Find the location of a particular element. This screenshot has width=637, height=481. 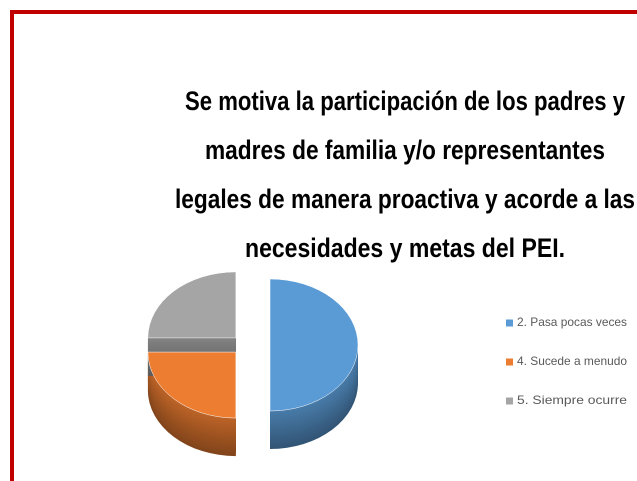

chart-title: necesidades y metas del PEI. is located at coordinates (405, 248).